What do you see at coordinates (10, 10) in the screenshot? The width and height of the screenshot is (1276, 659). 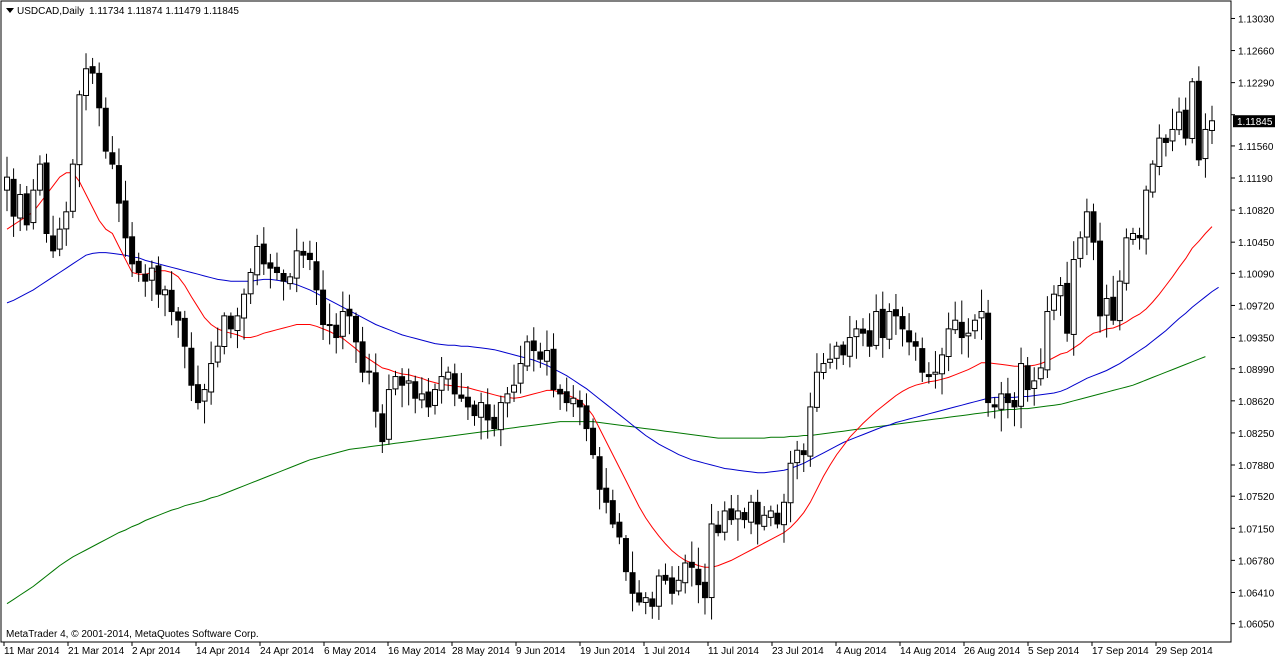 I see `symbol-menu-triangle-icon` at bounding box center [10, 10].